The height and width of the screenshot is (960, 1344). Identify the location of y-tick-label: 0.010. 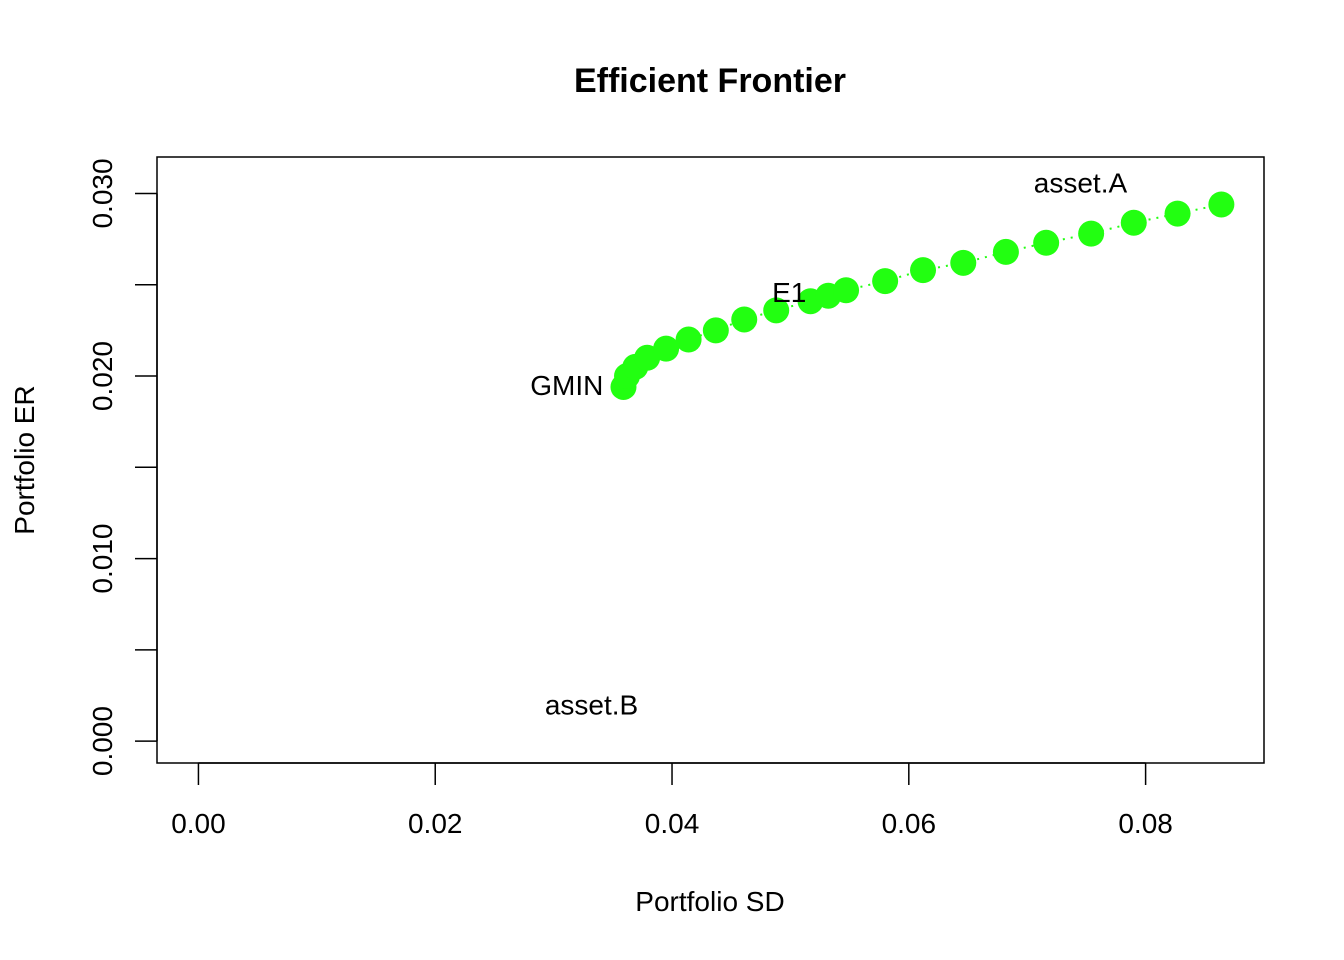
(102, 559).